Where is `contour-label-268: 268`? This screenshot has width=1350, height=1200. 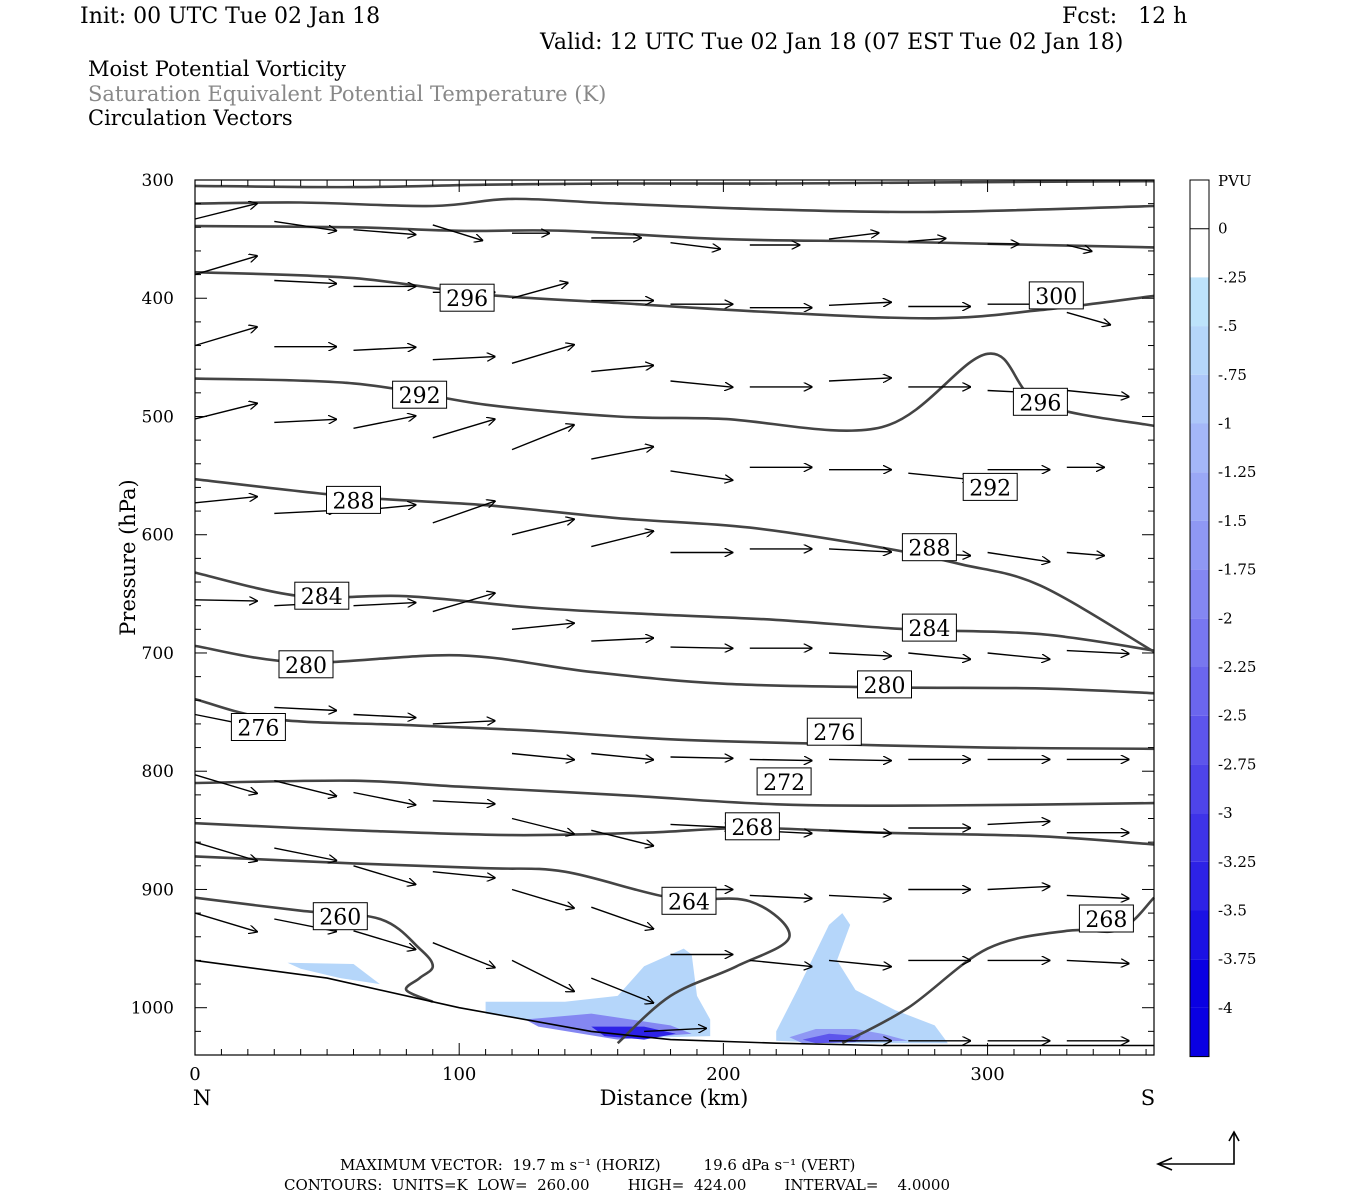
contour-label-268: 268 is located at coordinates (752, 828).